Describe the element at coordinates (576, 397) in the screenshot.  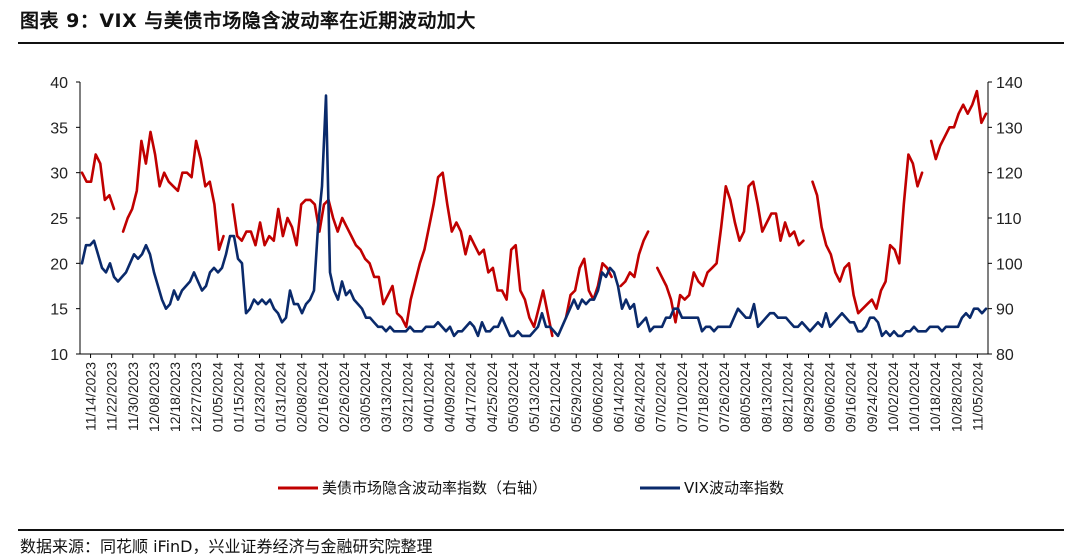
I see `x-tick-label: 05/29/2024` at that location.